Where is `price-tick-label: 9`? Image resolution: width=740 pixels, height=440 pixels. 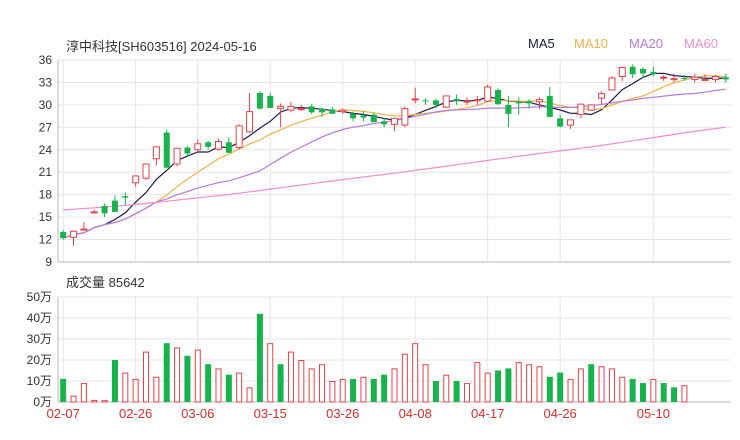 price-tick-label: 9 is located at coordinates (48, 262).